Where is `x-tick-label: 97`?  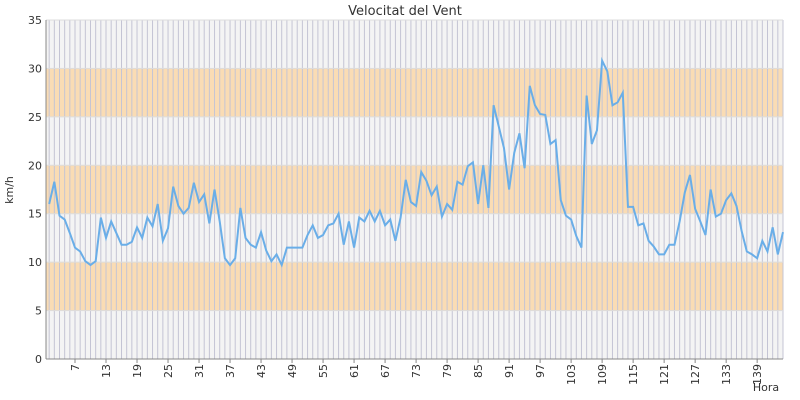 x-tick-label: 97 is located at coordinates (540, 371).